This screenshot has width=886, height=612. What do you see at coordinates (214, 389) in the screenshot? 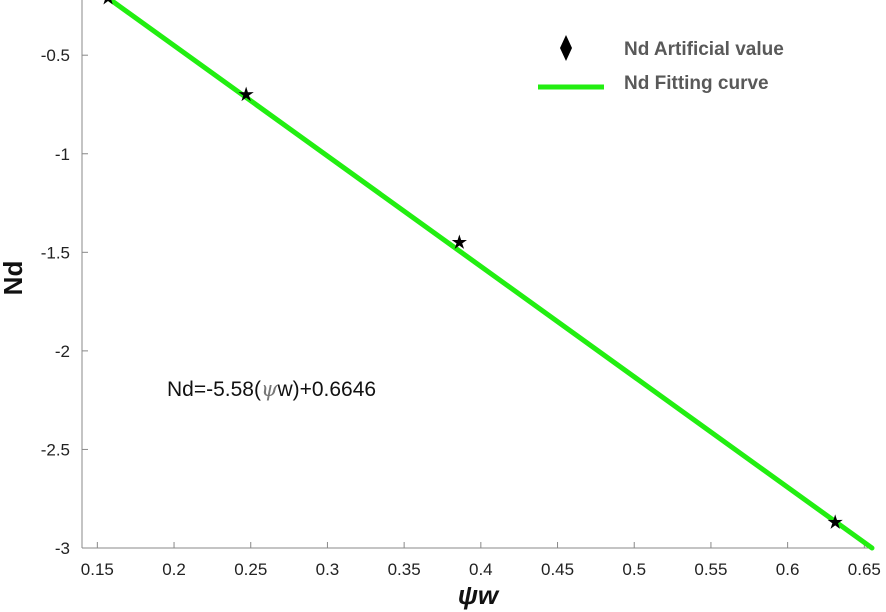
I see `equation-prefix: Nd=-5.58(` at bounding box center [214, 389].